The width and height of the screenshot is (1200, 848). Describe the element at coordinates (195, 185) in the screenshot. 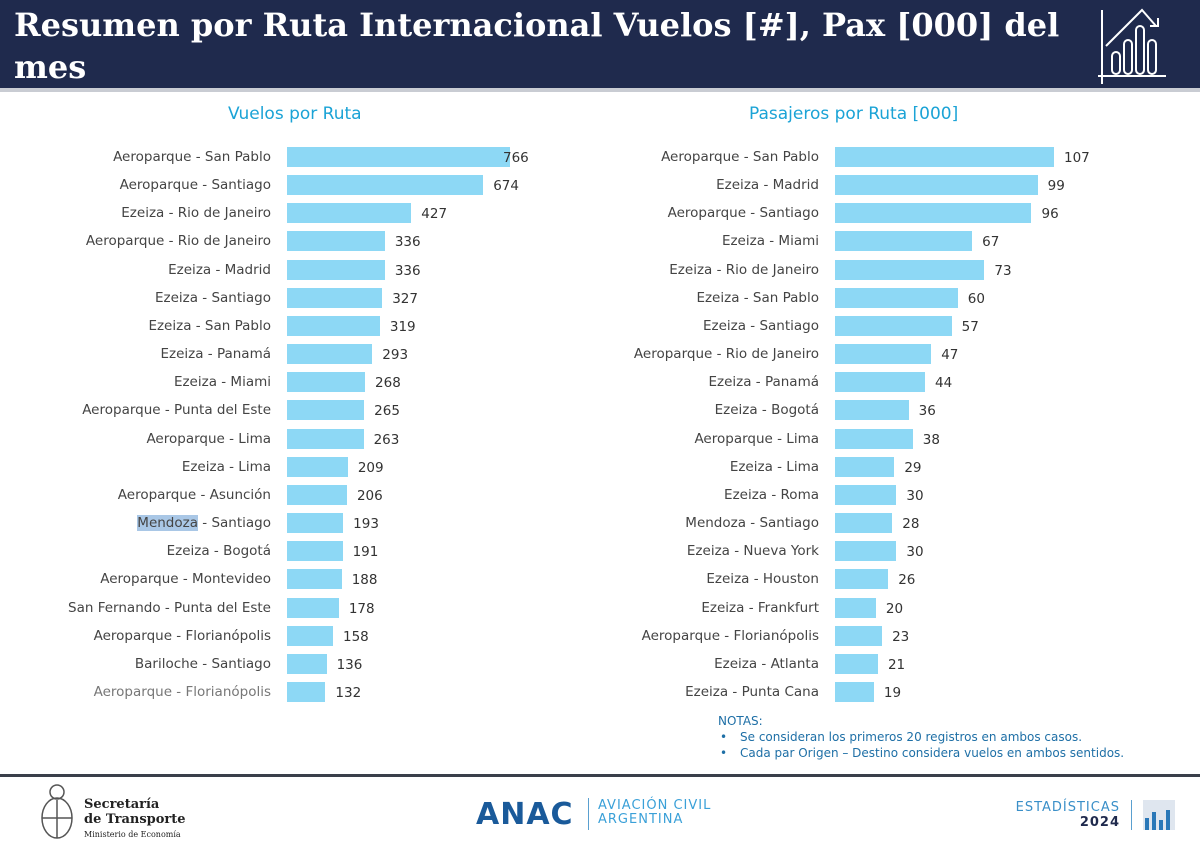

I see `bar-label: Aeroparque - Santiago` at that location.